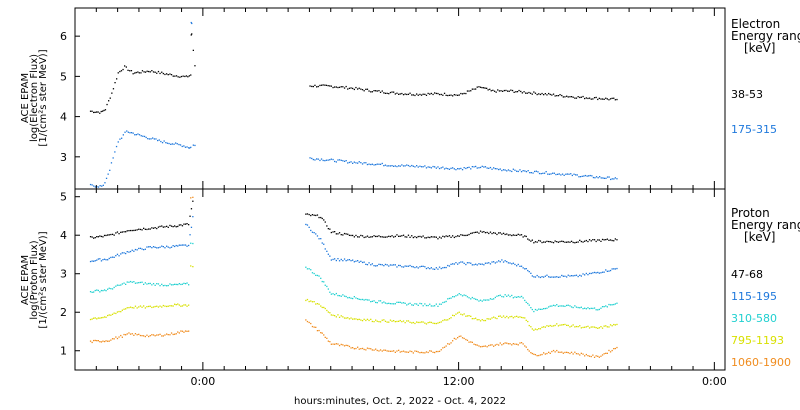 The height and width of the screenshot is (410, 800). I want to click on x-tick-label: 0:00, so click(203, 381).